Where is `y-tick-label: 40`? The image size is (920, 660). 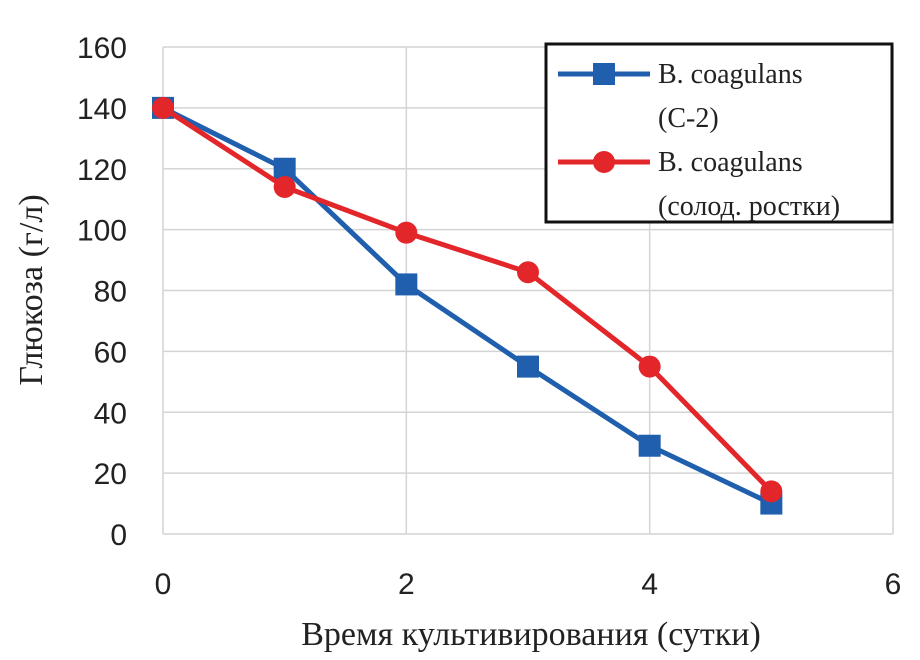 y-tick-label: 40 is located at coordinates (110, 413).